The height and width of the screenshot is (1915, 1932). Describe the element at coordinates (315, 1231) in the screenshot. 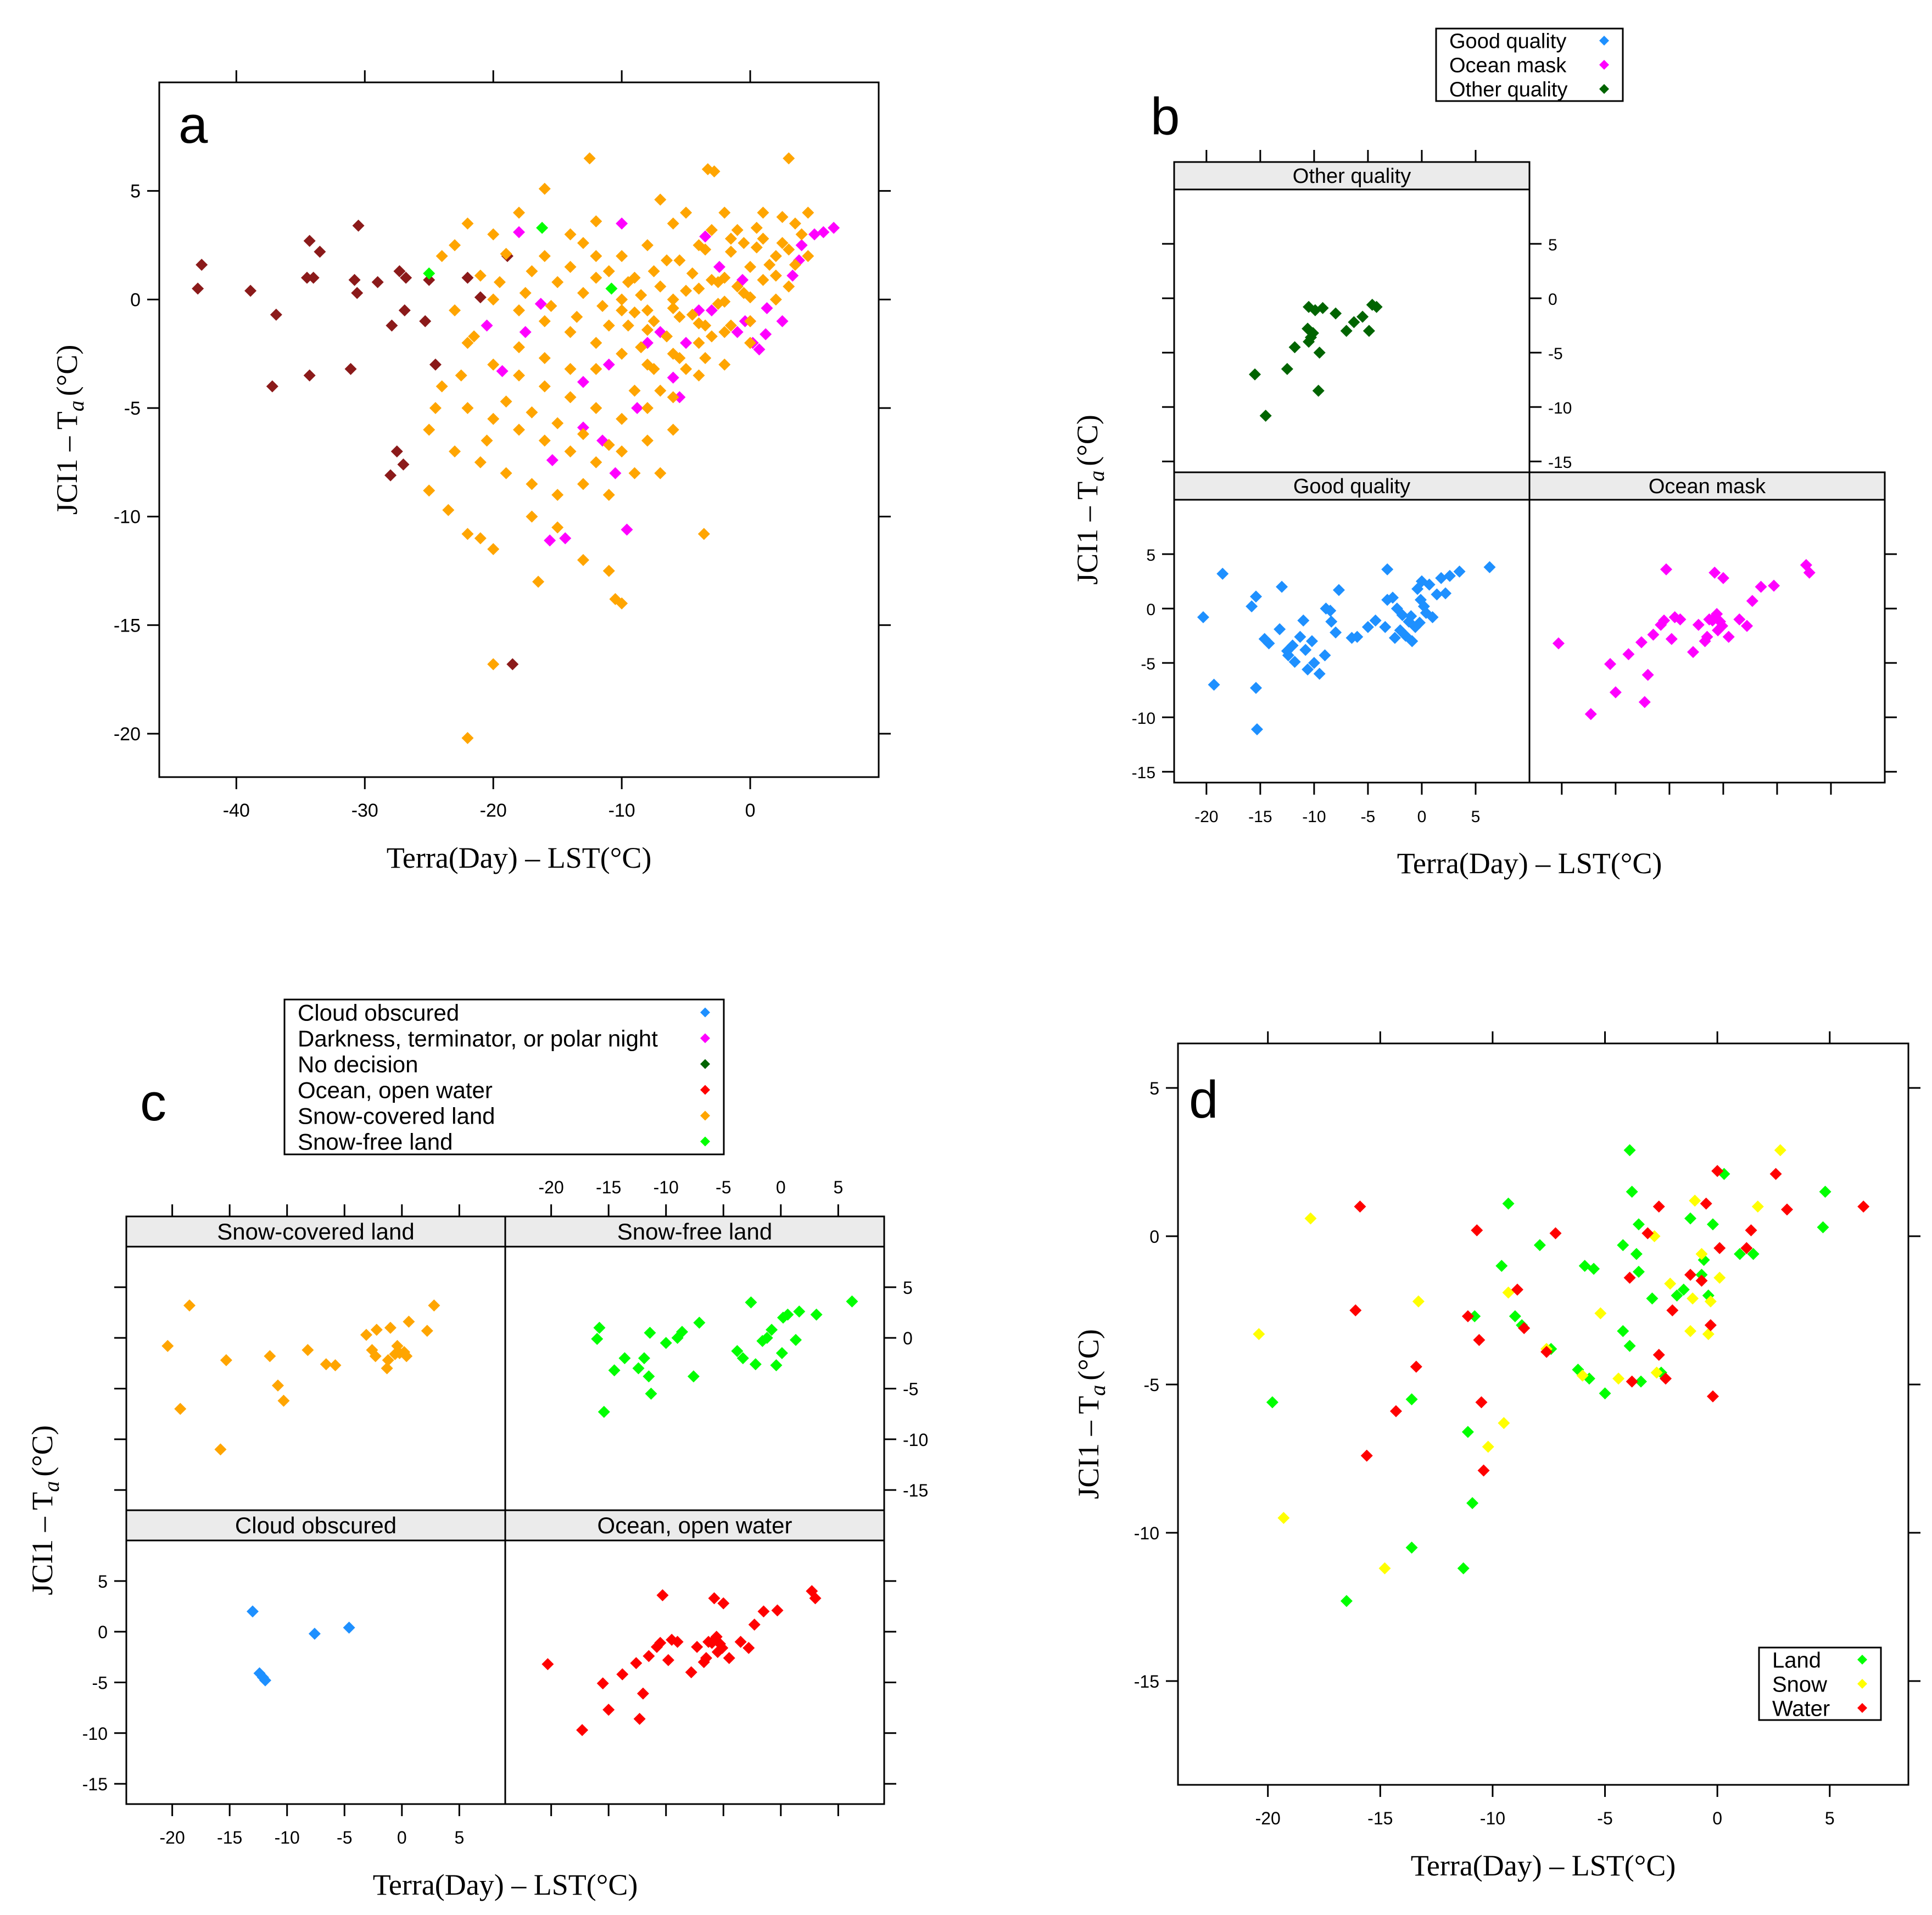

I see `panel-strip` at that location.